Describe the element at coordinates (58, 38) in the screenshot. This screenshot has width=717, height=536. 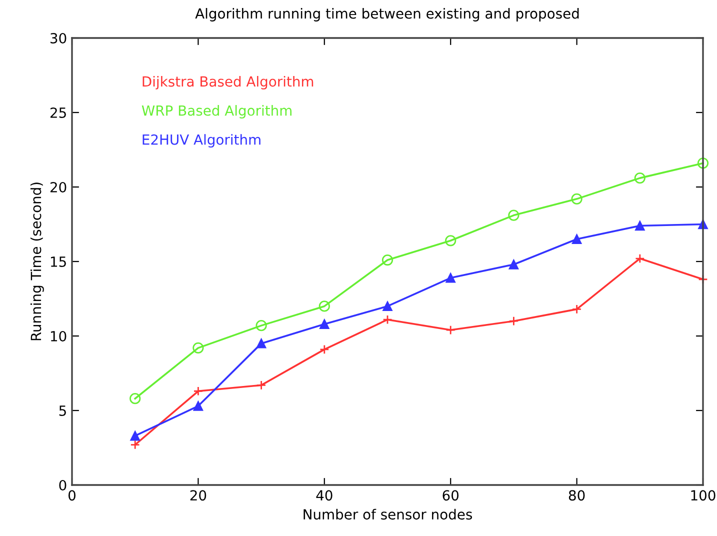
I see `y-tick-label: 30` at that location.